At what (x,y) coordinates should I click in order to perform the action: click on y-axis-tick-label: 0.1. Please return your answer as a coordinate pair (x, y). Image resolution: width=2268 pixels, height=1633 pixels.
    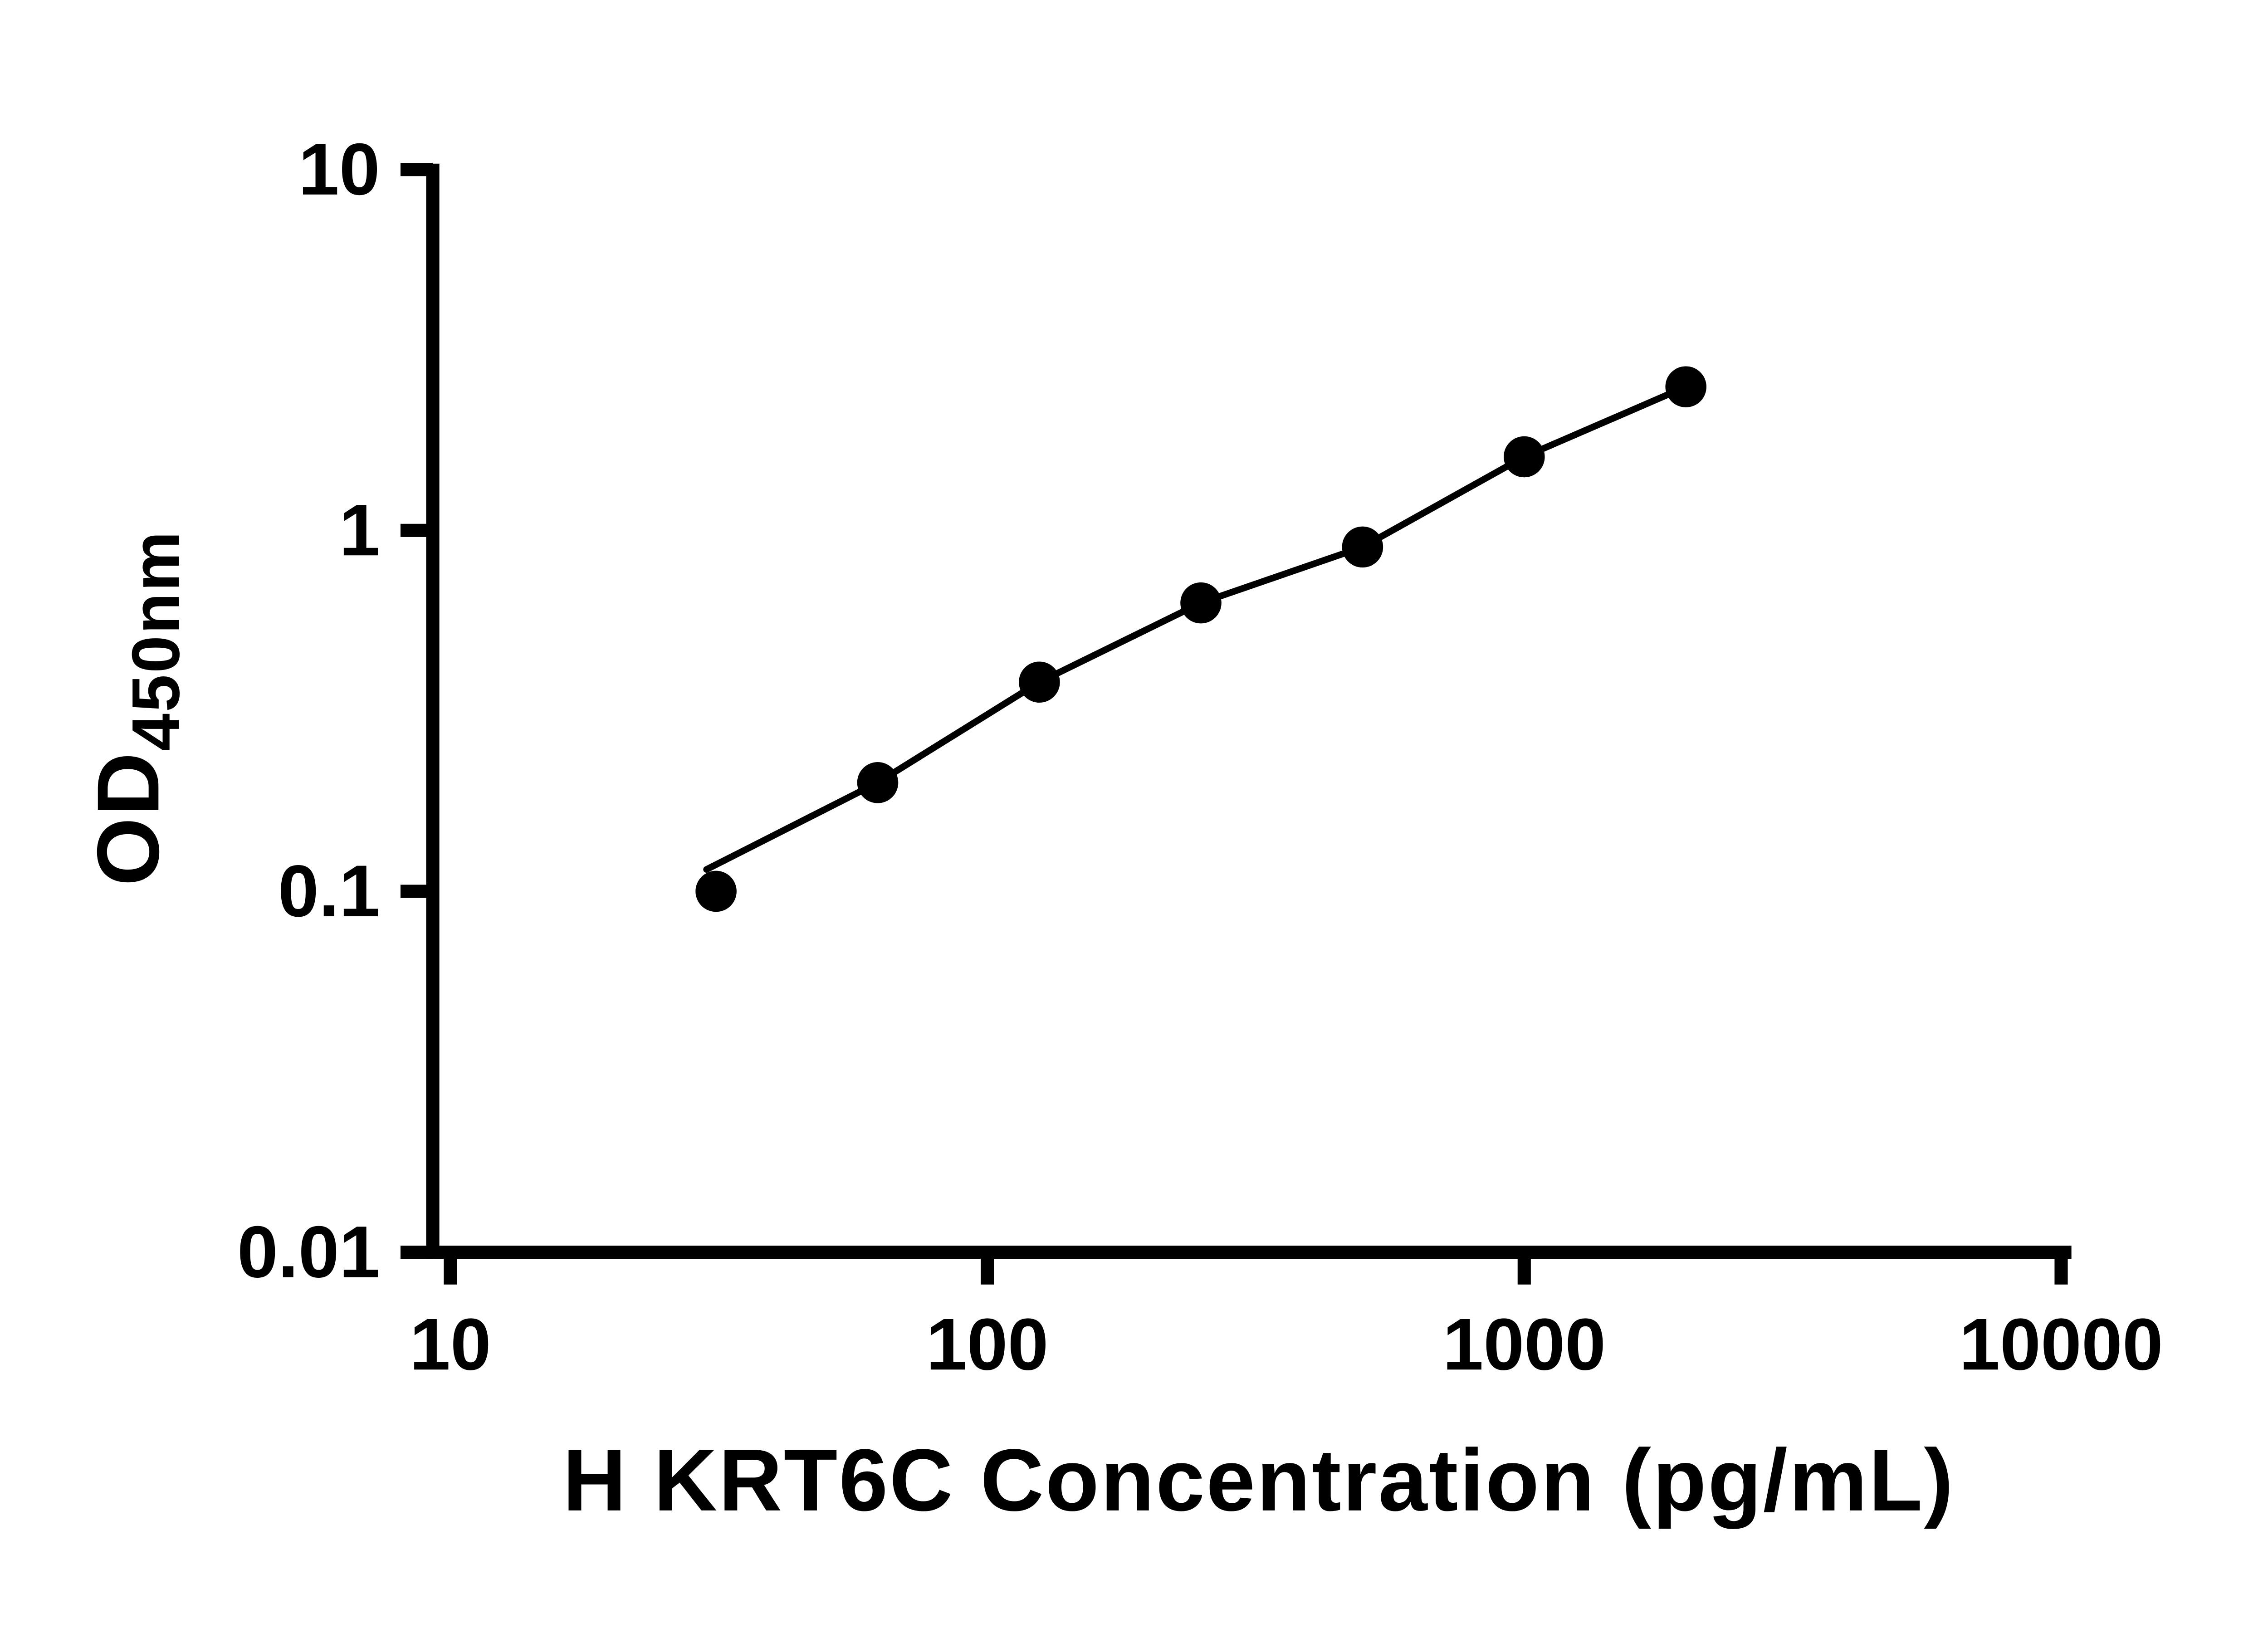
    Looking at the image, I should click on (329, 891).